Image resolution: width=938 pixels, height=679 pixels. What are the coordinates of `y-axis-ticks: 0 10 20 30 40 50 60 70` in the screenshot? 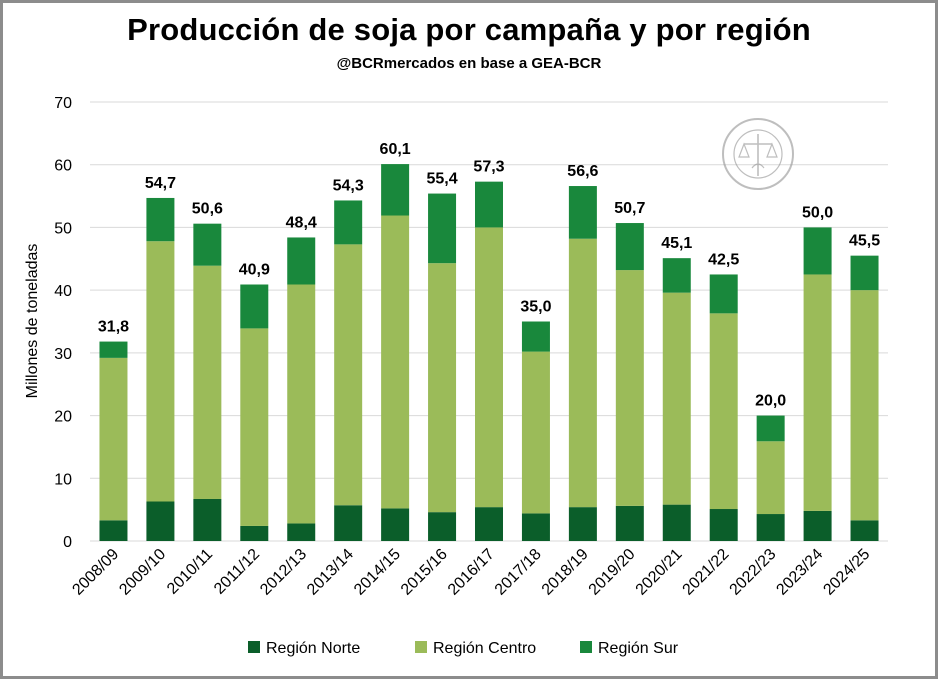 It's located at (63, 323).